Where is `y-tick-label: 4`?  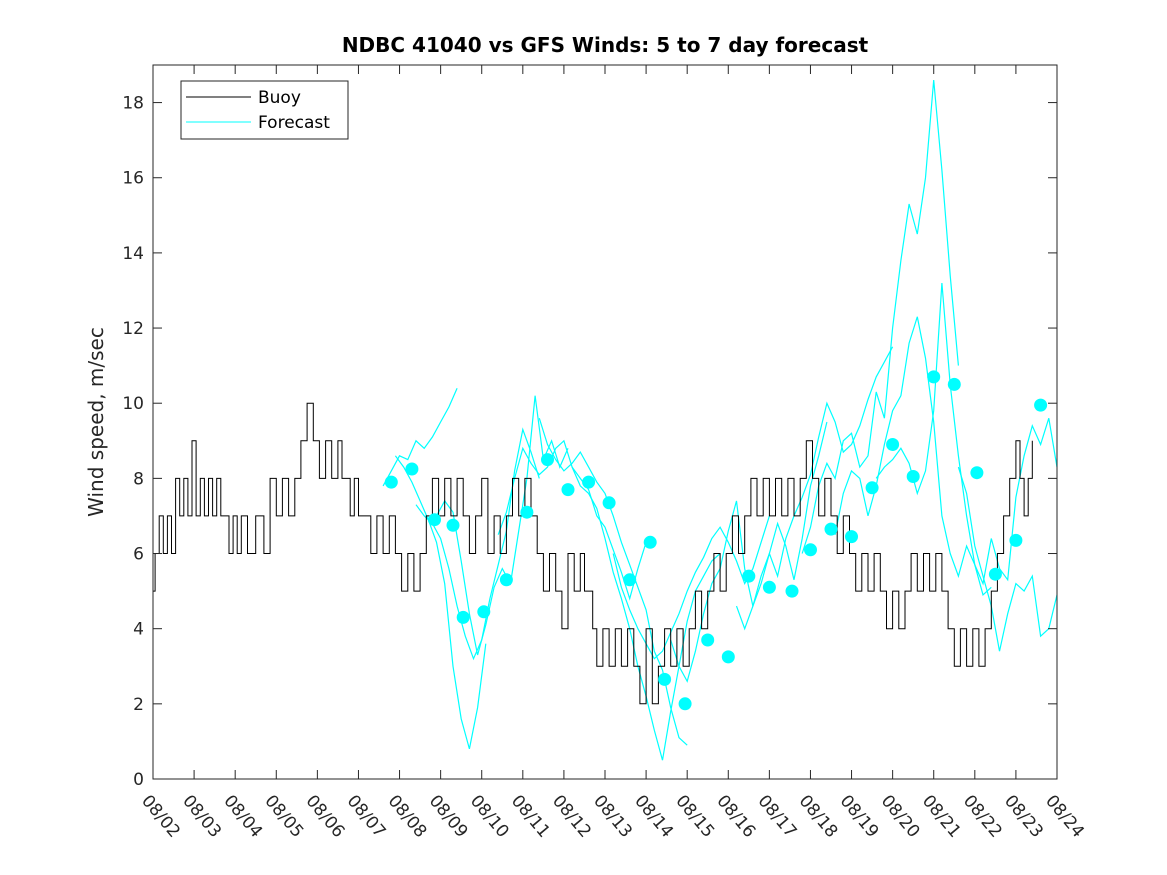
y-tick-label: 4 is located at coordinates (138, 630).